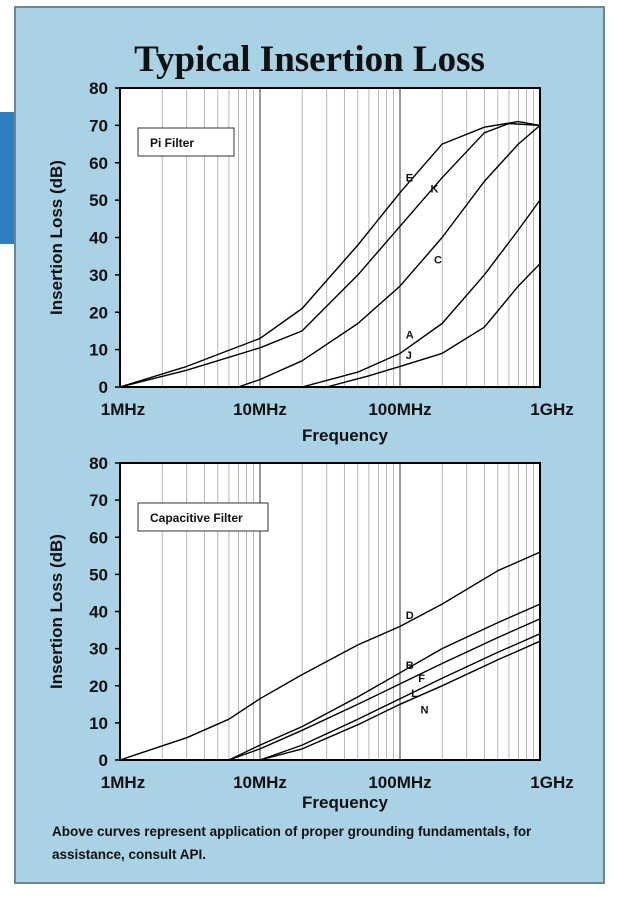  I want to click on series-label-N: N, so click(424, 711).